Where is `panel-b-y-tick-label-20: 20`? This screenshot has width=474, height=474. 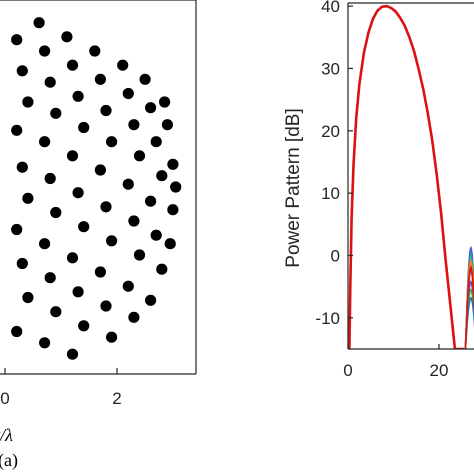 panel-b-y-tick-label-20: 20 is located at coordinates (330, 131).